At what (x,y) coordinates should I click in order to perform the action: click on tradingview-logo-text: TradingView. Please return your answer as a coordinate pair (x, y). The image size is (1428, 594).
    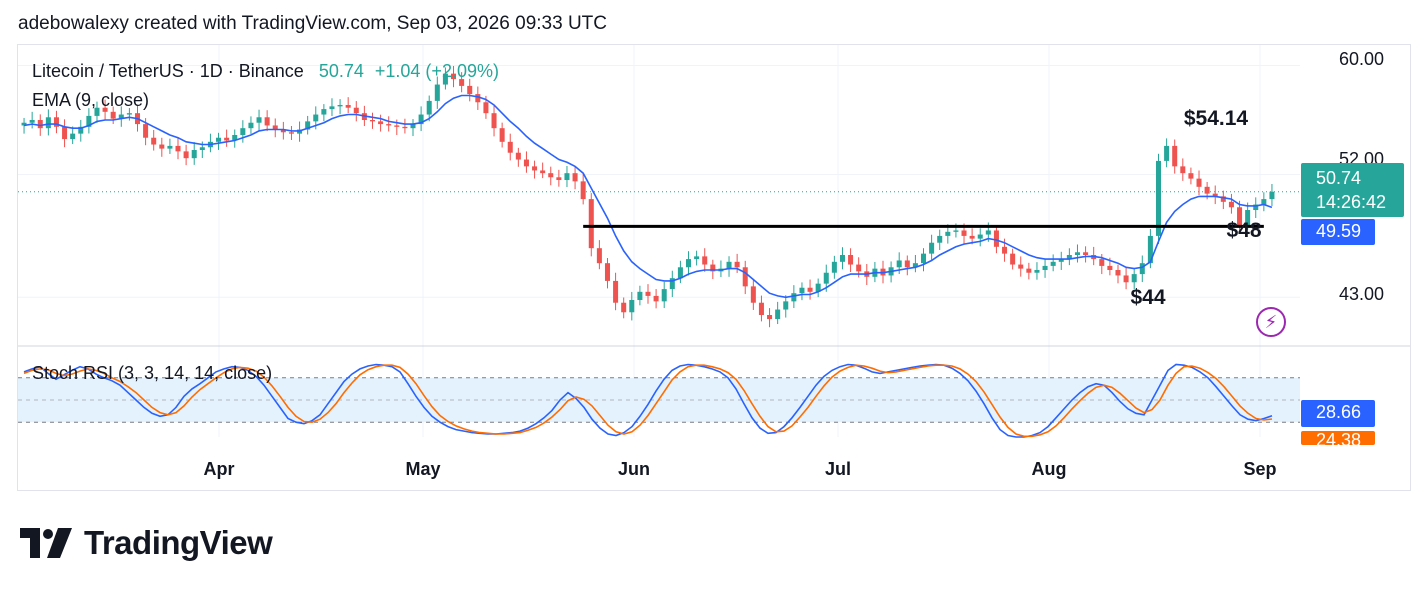
    Looking at the image, I should click on (178, 542).